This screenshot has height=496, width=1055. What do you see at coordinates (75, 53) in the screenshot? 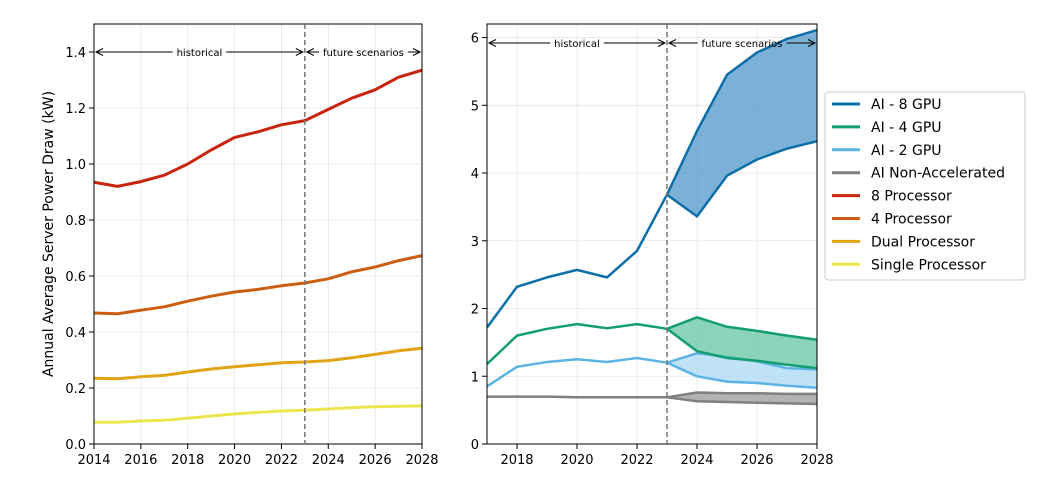
I see `y-tick-label: 1.4` at bounding box center [75, 53].